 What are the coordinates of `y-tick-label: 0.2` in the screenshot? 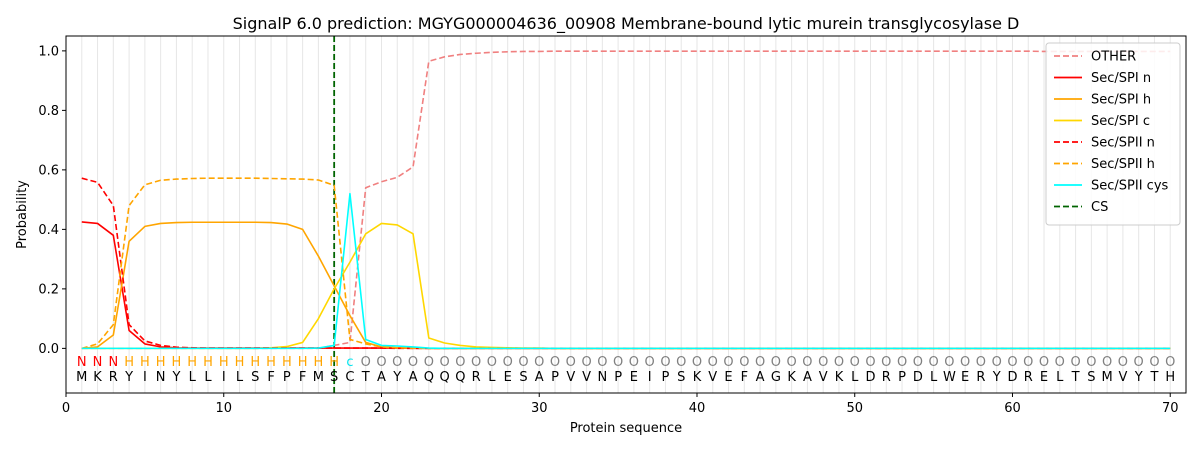 It's located at (48, 289).